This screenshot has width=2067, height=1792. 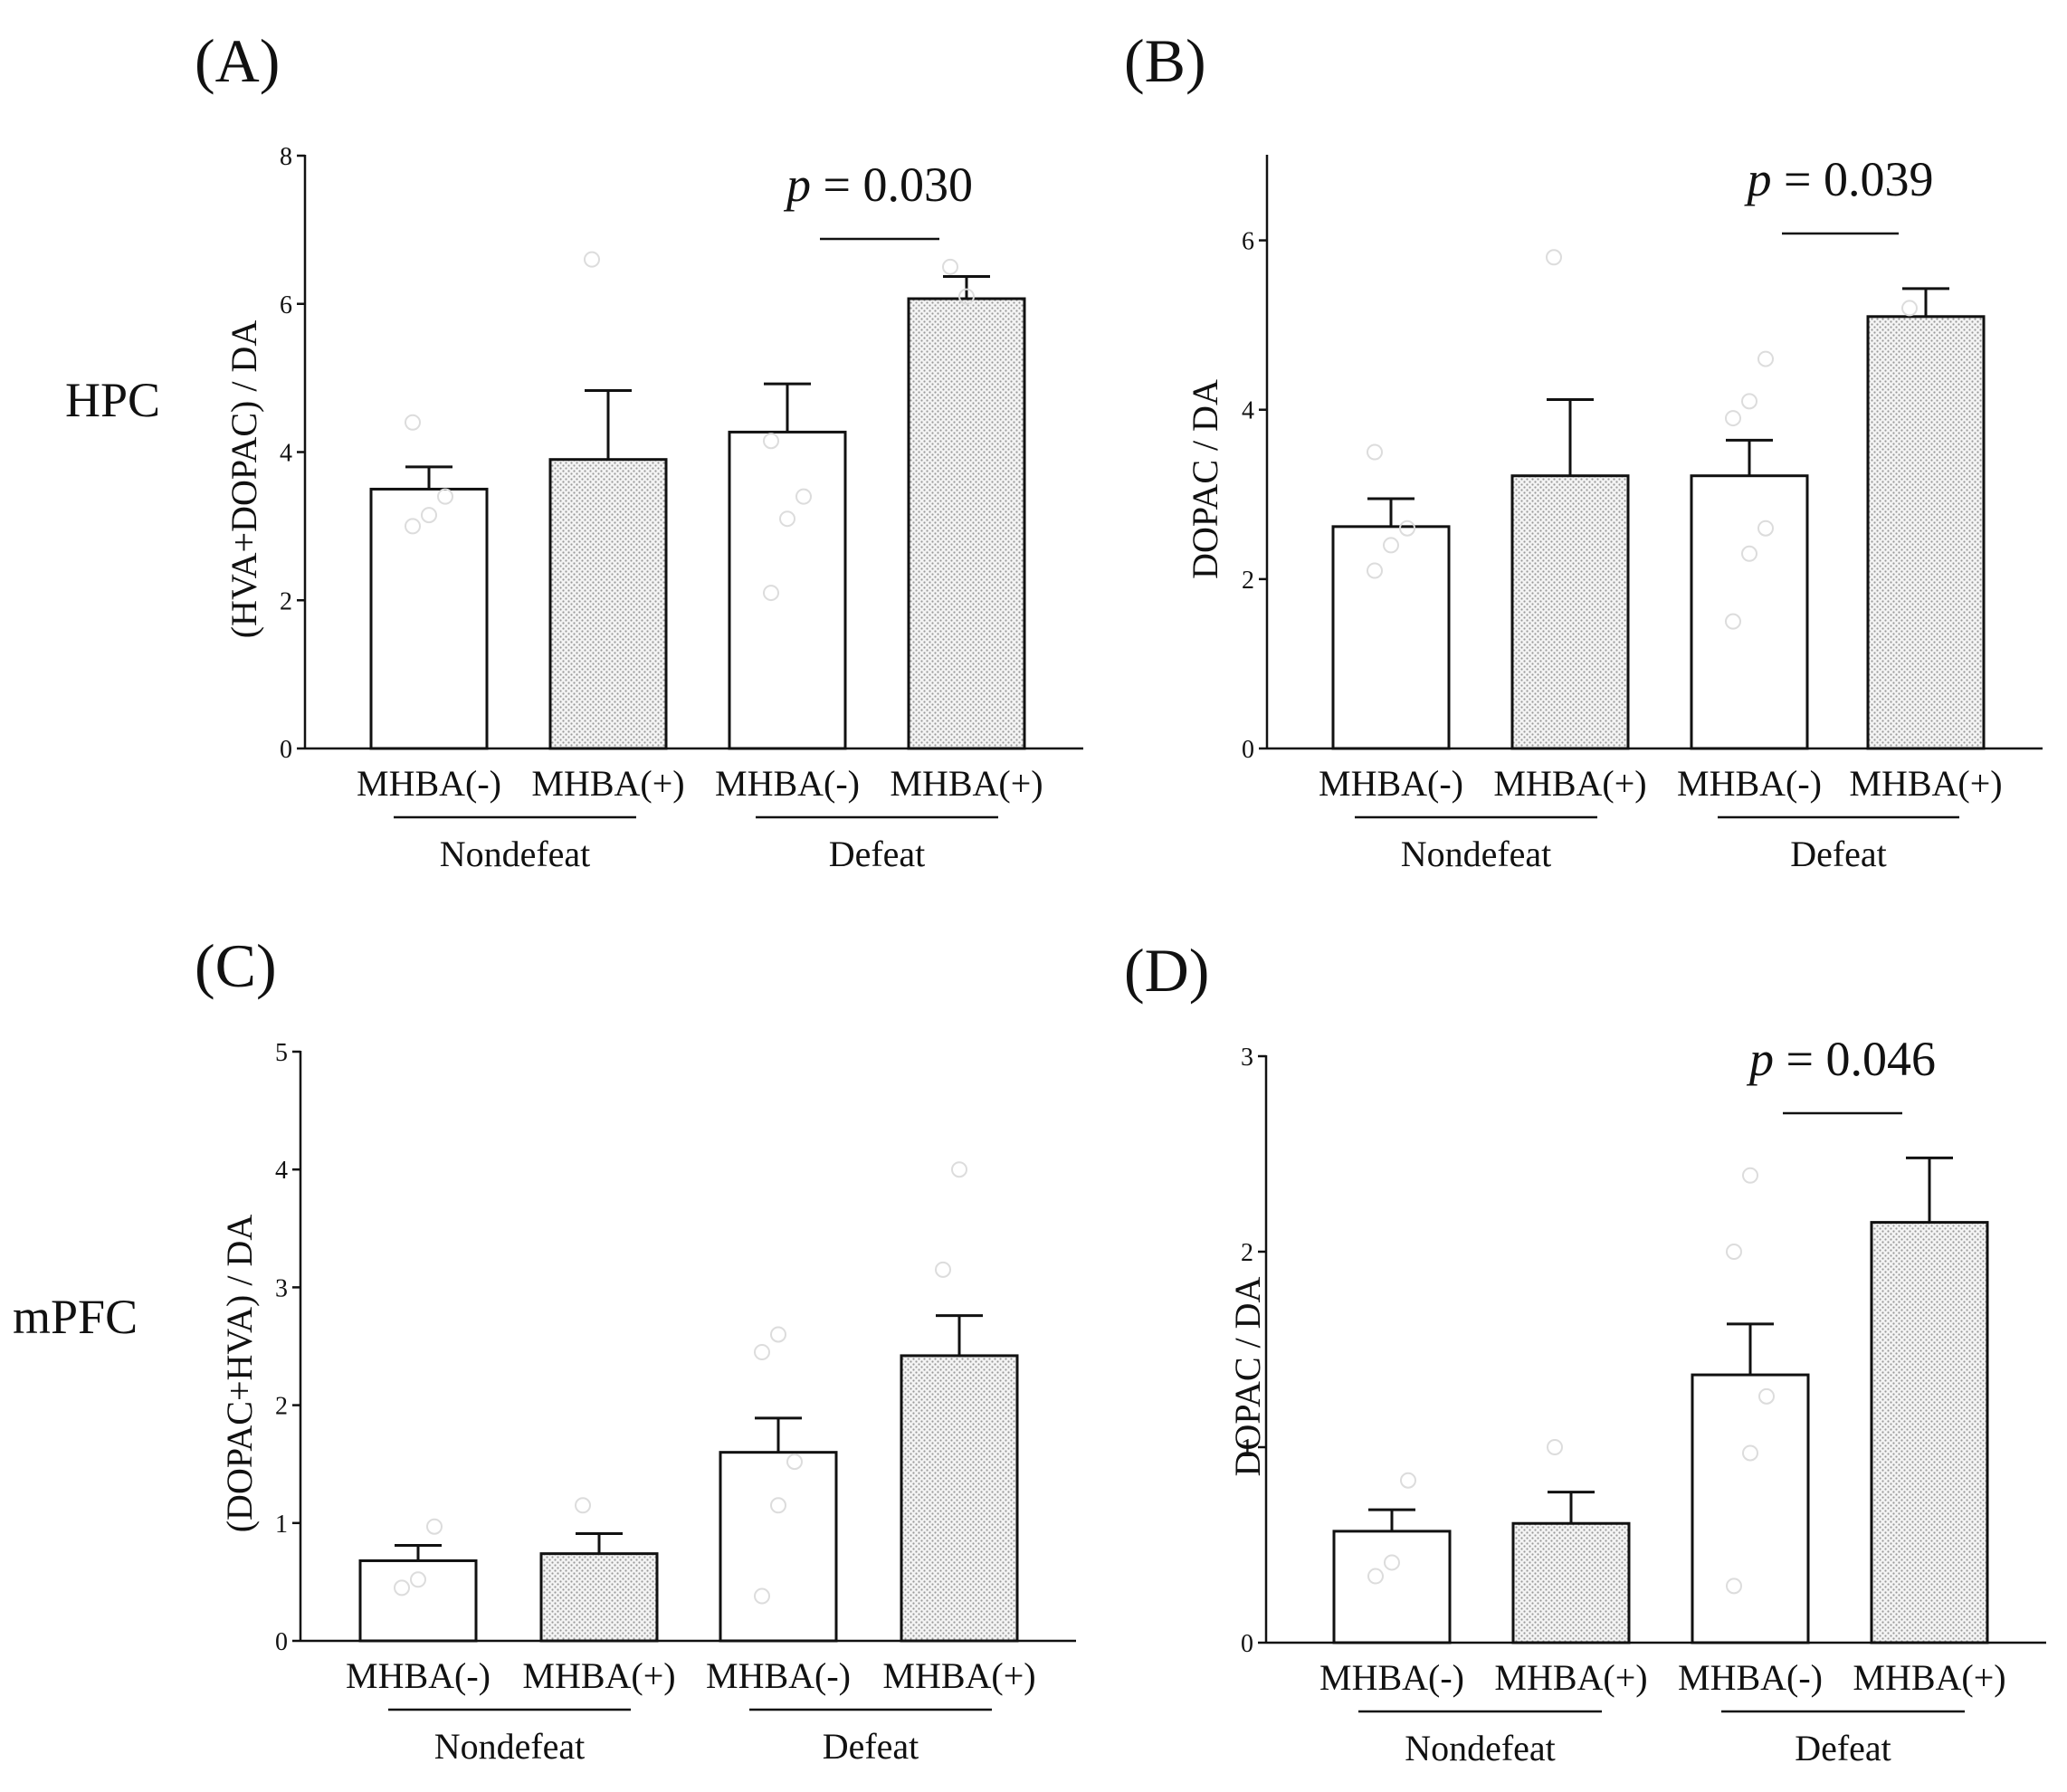 What do you see at coordinates (1165, 60) in the screenshot?
I see `panel-label: (B)` at bounding box center [1165, 60].